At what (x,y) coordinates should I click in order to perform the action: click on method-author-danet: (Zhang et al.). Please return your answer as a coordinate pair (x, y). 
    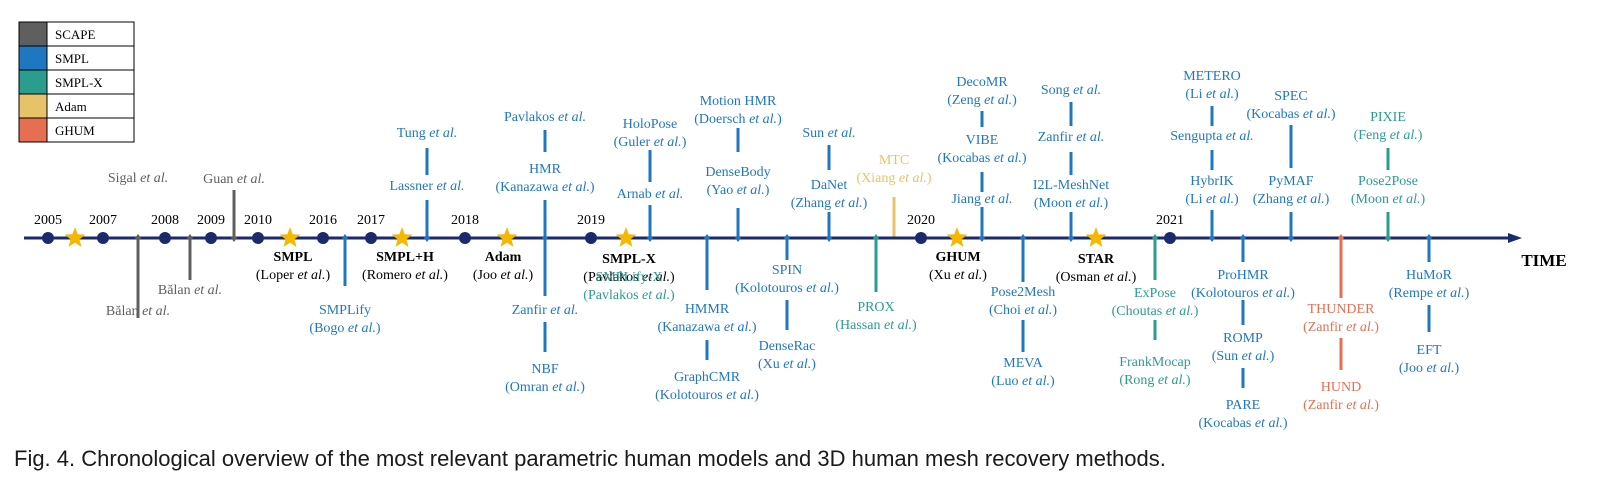
    Looking at the image, I should click on (829, 203).